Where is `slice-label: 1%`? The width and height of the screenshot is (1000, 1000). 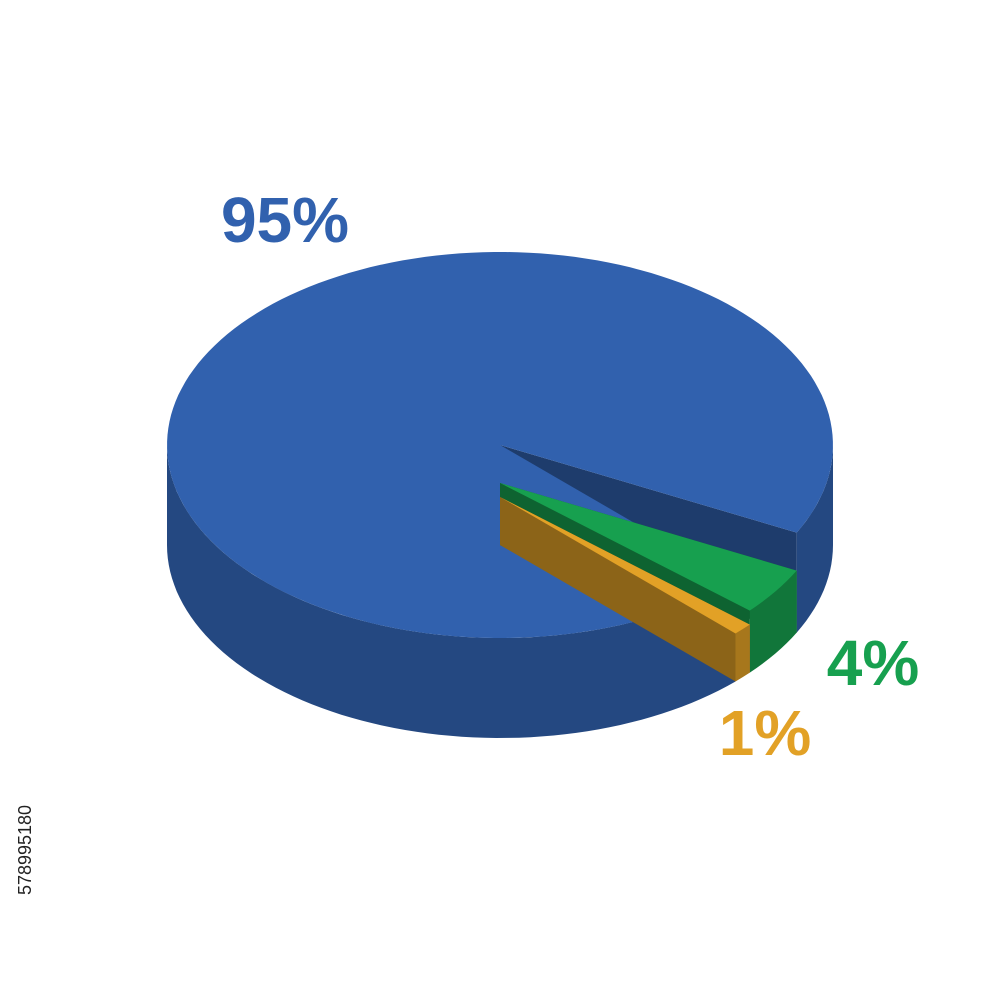
slice-label: 1% is located at coordinates (765, 733).